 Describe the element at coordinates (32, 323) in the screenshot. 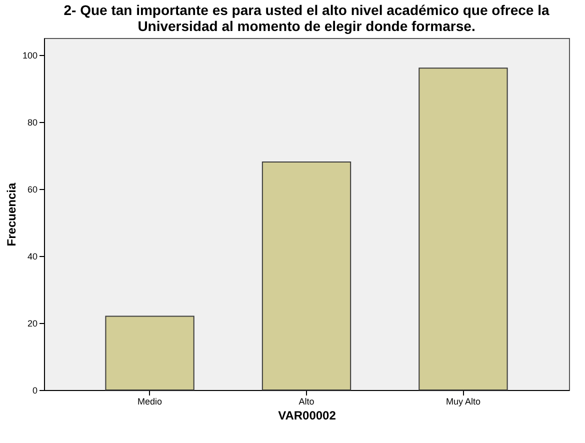

I see `y-tick-label: 20` at that location.